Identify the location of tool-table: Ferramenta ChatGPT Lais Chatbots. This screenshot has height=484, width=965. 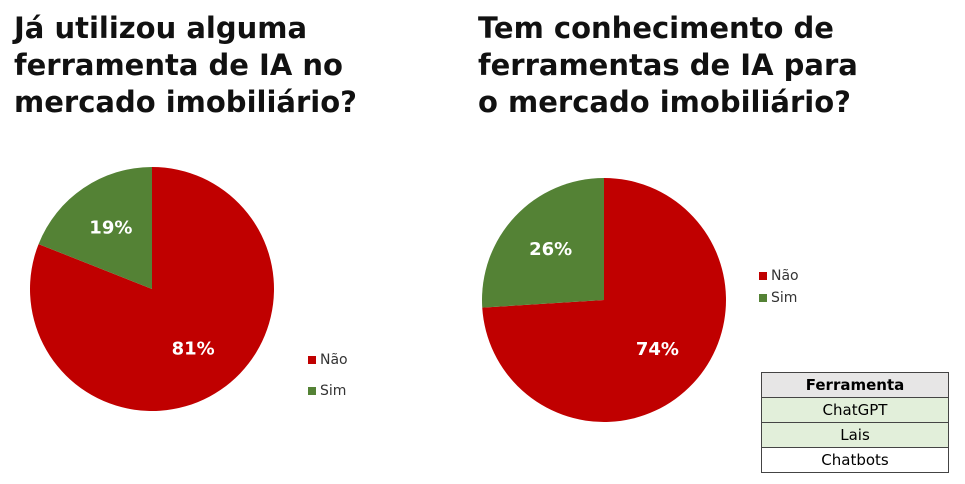
(855, 422).